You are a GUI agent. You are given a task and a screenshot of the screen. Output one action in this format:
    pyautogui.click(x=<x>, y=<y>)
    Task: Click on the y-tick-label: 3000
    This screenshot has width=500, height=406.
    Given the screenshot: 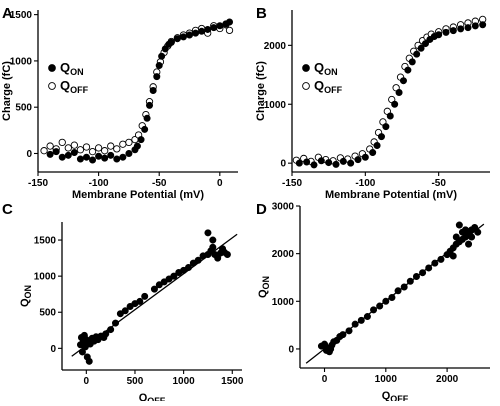 What is the action you would take?
    pyautogui.click(x=283, y=207)
    